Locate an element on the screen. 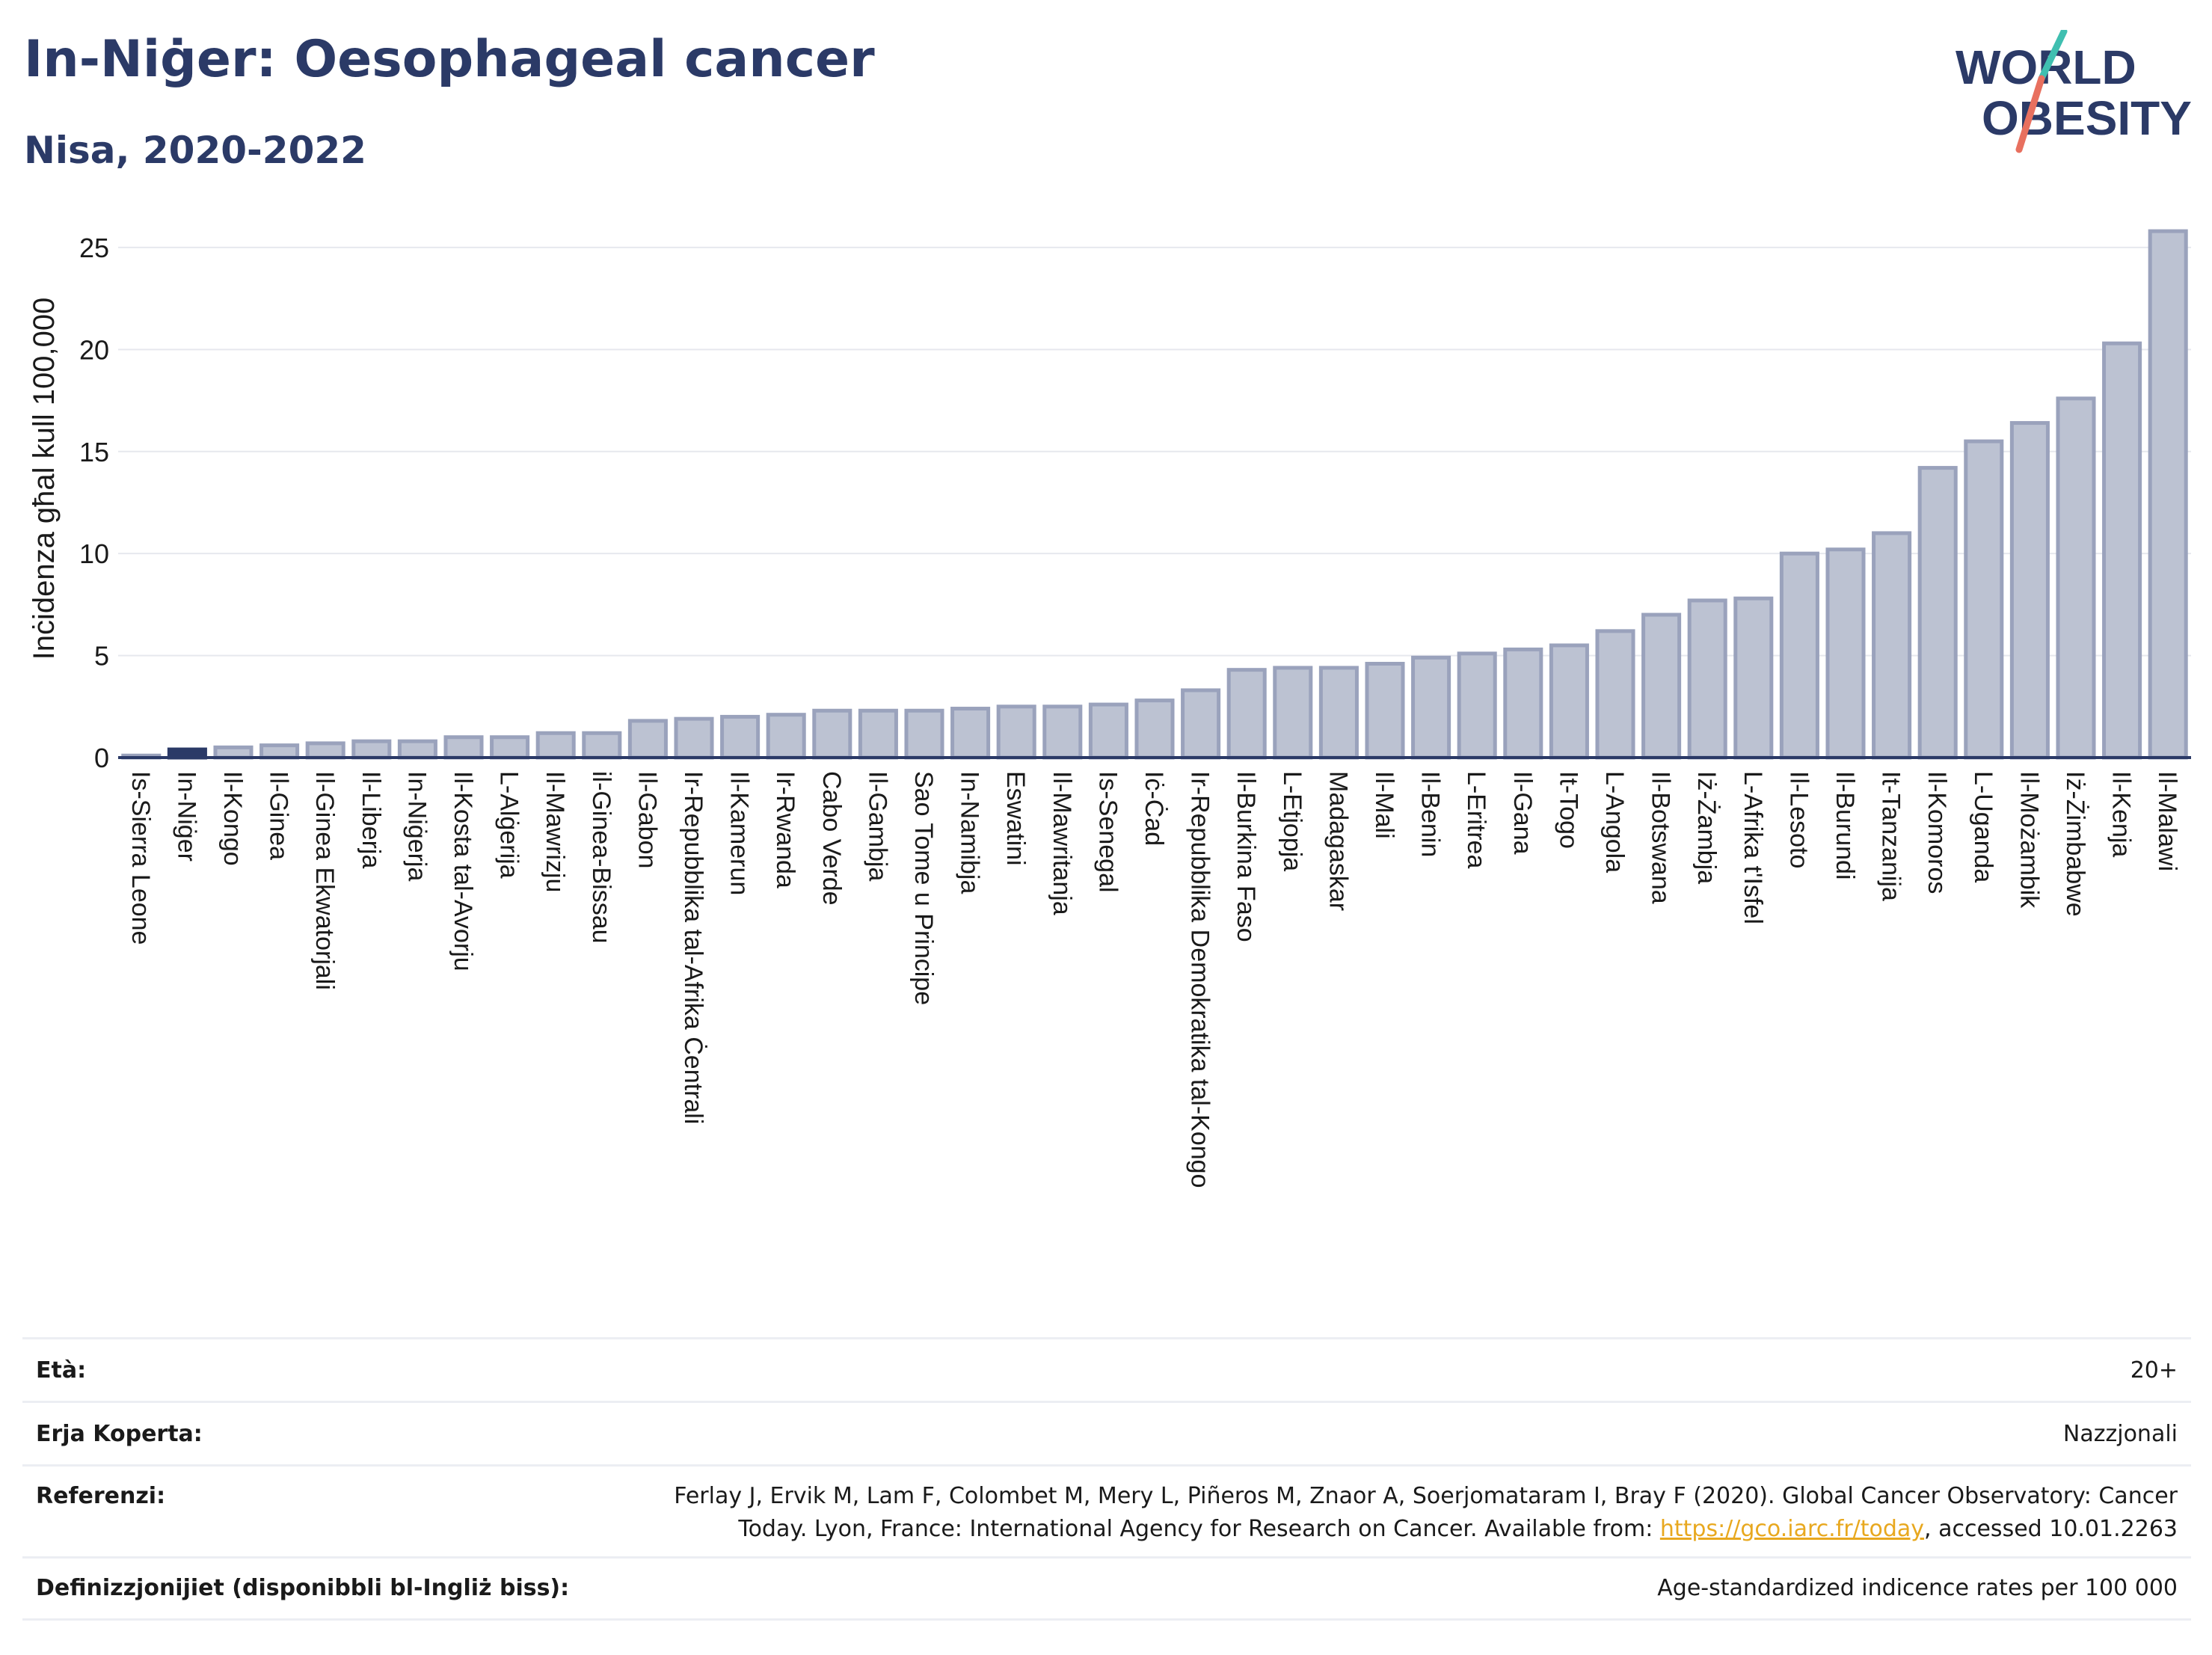 This screenshot has height=1655, width=2212. y-tick-label: 10 is located at coordinates (94, 553).